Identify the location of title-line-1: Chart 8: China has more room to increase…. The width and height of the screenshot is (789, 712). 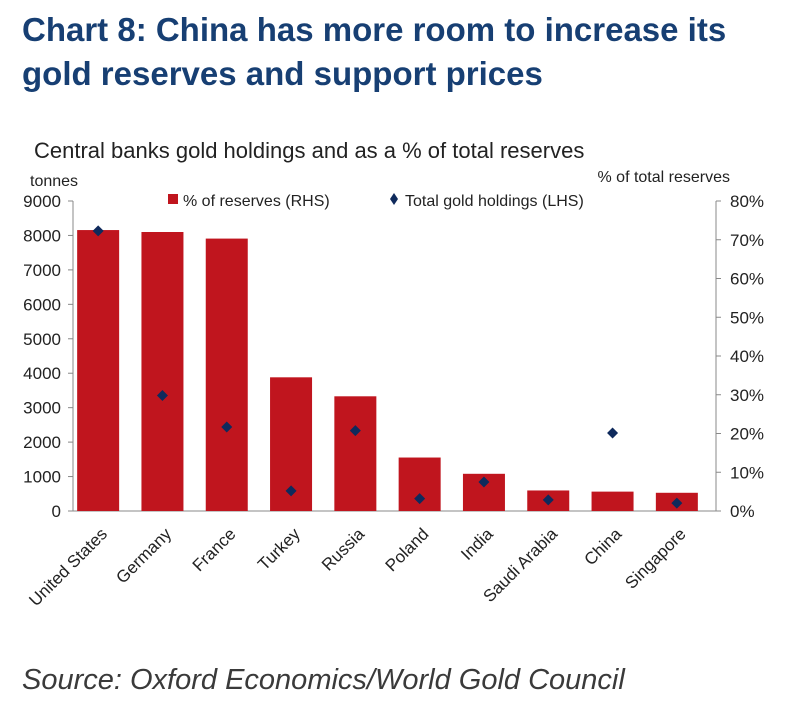
(374, 29).